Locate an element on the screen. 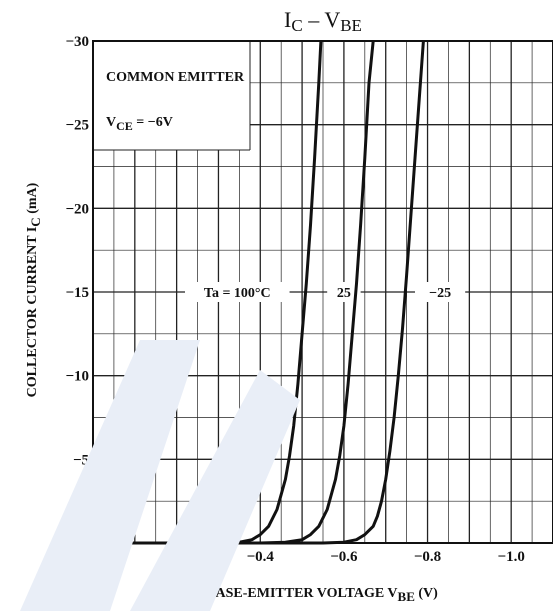  series-label: −25 is located at coordinates (440, 293).